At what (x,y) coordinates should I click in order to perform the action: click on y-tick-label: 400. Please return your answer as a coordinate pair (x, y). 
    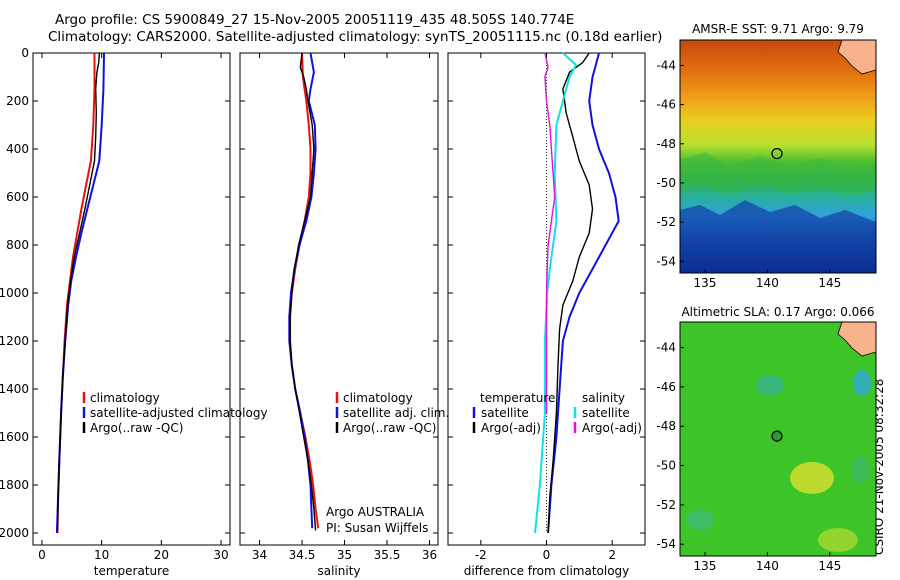
    Looking at the image, I should click on (17, 149).